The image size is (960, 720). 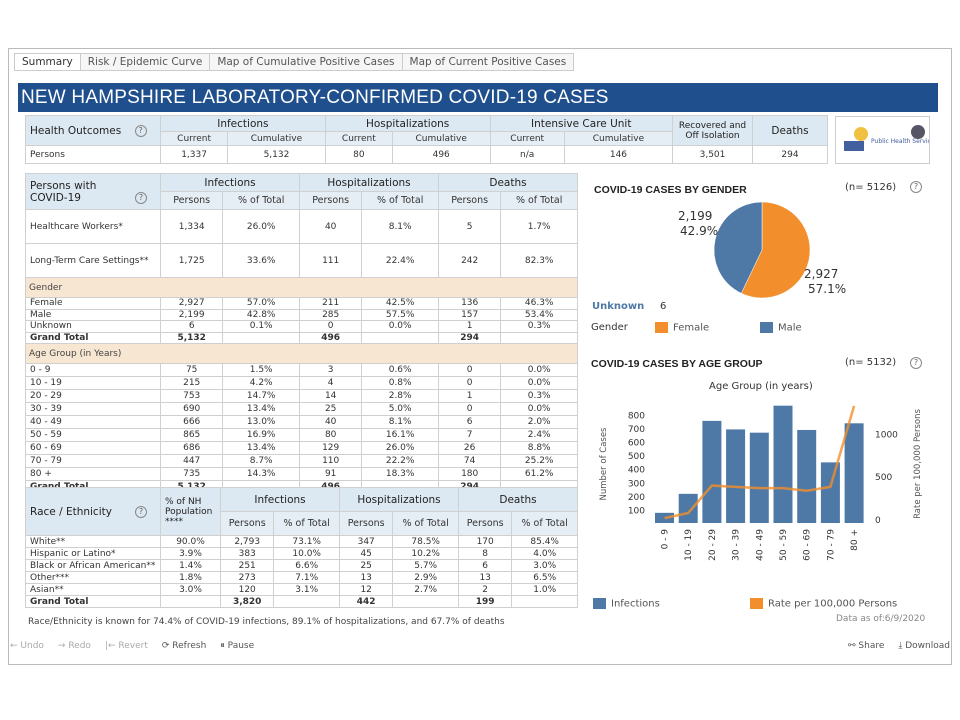 I want to click on unknown-value: 6, so click(x=663, y=306).